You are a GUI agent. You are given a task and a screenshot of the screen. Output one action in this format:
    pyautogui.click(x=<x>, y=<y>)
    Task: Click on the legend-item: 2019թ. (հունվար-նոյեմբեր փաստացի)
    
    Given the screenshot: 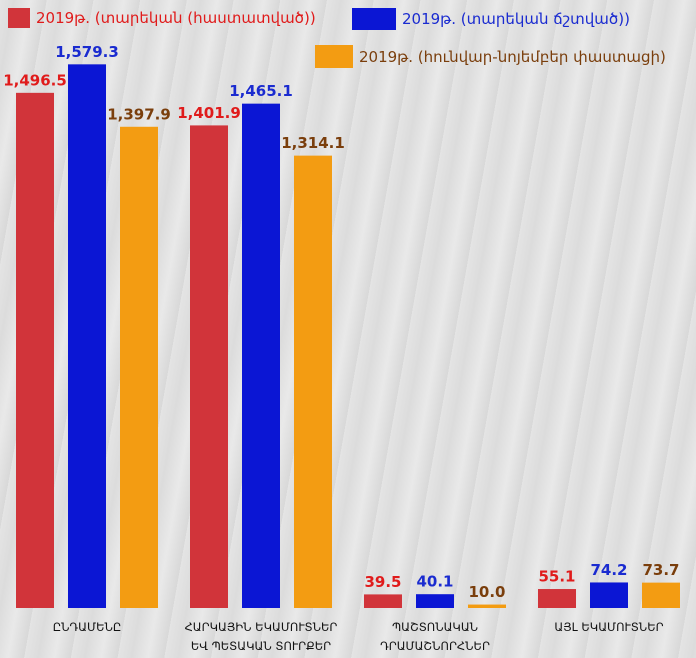 What is the action you would take?
    pyautogui.click(x=490, y=56)
    